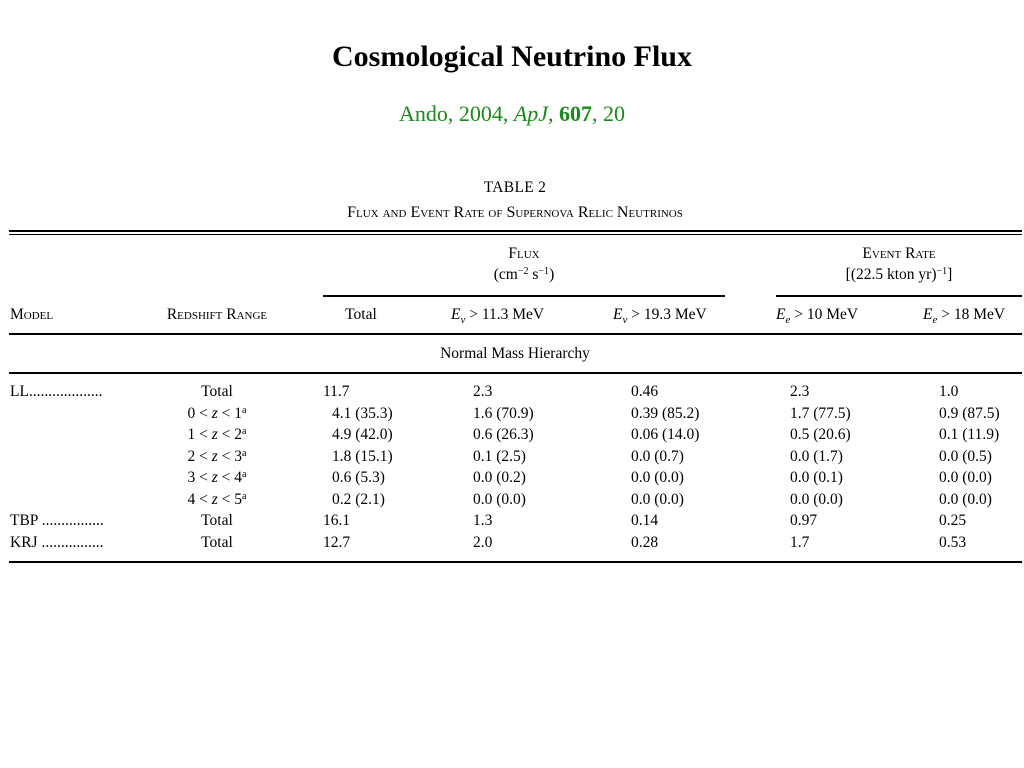  What do you see at coordinates (217, 314) in the screenshot?
I see `col-header-redshift: Redshift Range` at bounding box center [217, 314].